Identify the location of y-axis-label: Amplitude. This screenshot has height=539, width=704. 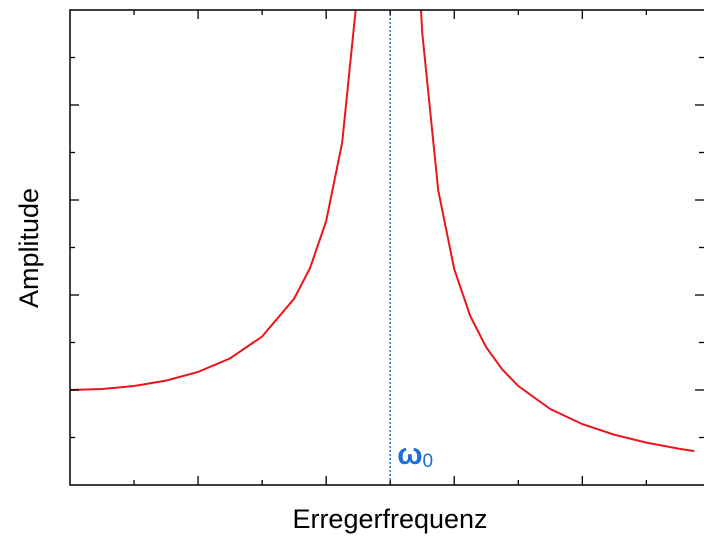
(29, 248).